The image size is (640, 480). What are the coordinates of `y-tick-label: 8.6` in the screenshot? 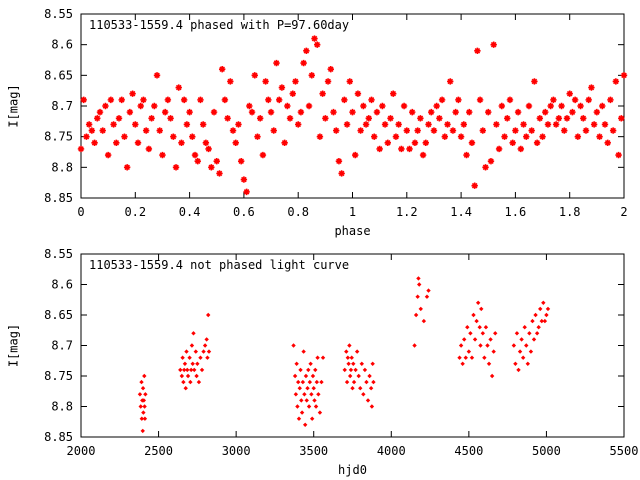 It's located at (62, 285).